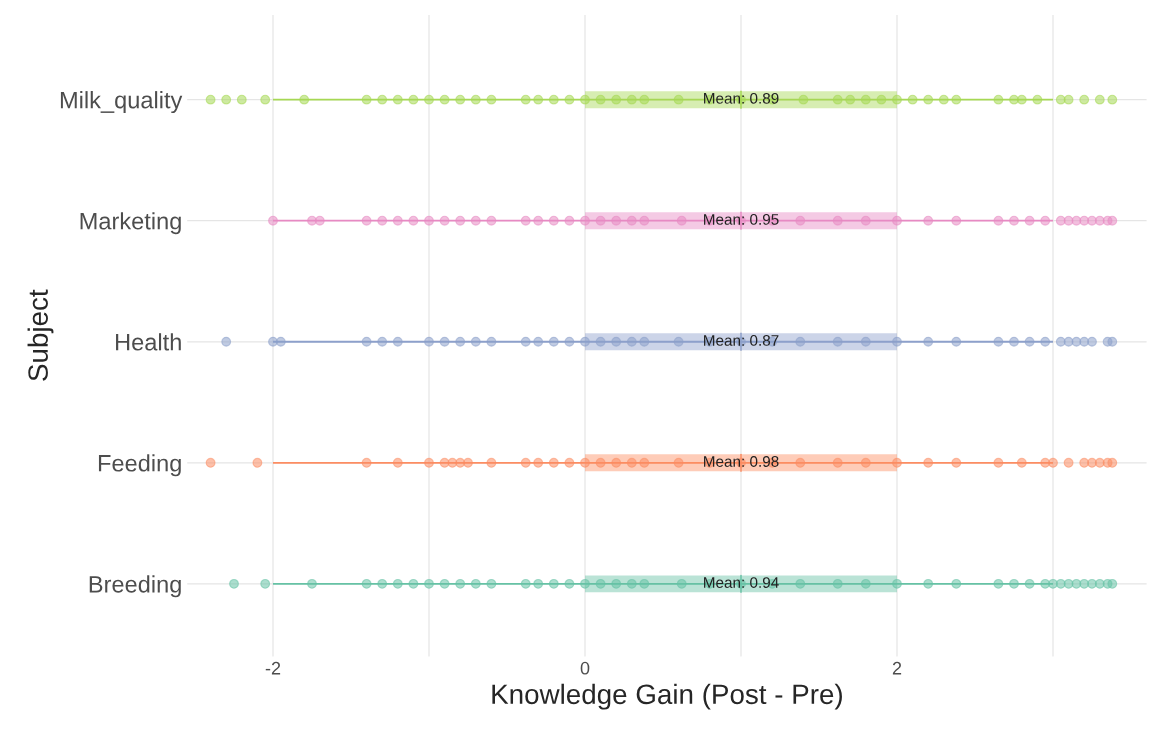 Image resolution: width=1170 pixels, height=746 pixels. What do you see at coordinates (741, 461) in the screenshot?
I see `annotation: Mean: 0.98` at bounding box center [741, 461].